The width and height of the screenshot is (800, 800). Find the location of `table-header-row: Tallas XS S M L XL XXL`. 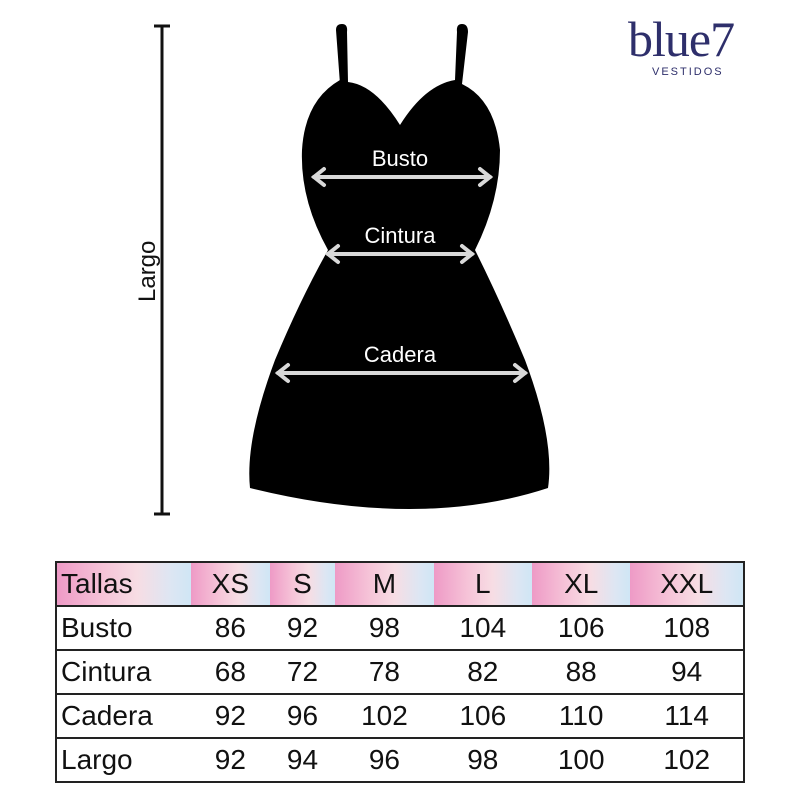

table-header-row: Tallas XS S M L XL XXL is located at coordinates (400, 584).